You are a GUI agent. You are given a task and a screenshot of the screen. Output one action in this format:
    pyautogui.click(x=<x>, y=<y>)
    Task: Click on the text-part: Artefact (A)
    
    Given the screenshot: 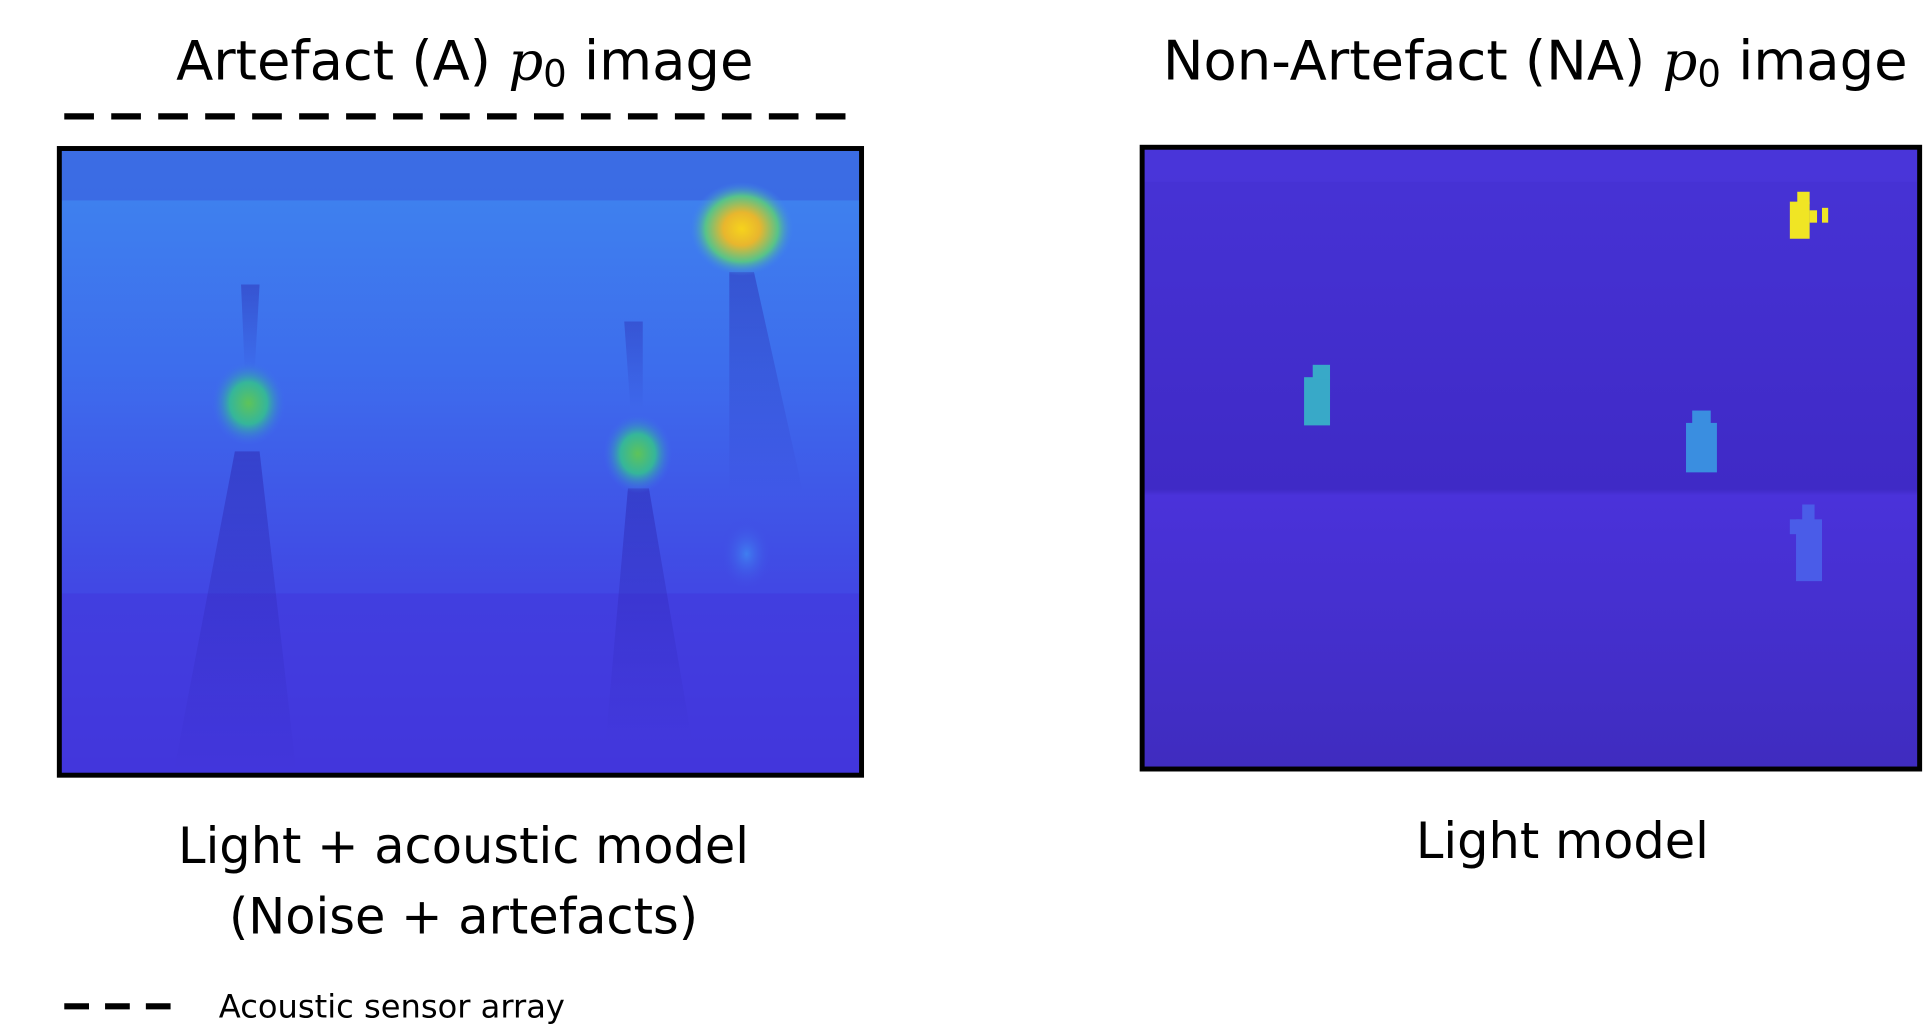 What is the action you would take?
    pyautogui.click(x=333, y=60)
    